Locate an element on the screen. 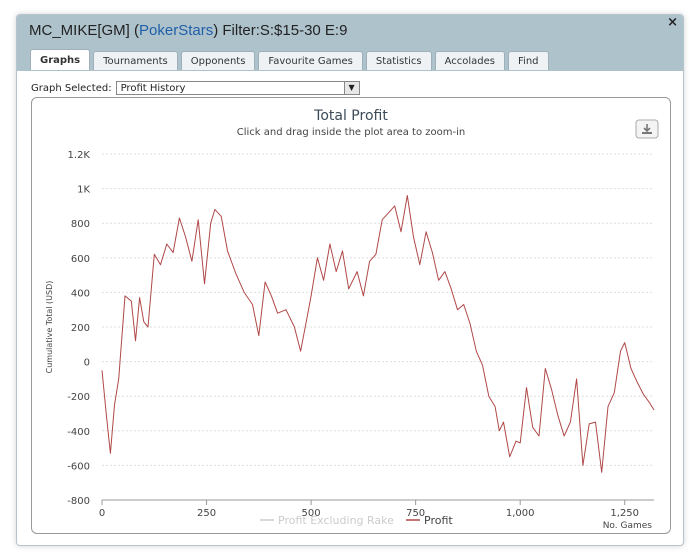 Image resolution: width=700 pixels, height=560 pixels. y-tick-label: -200 is located at coordinates (78, 397).